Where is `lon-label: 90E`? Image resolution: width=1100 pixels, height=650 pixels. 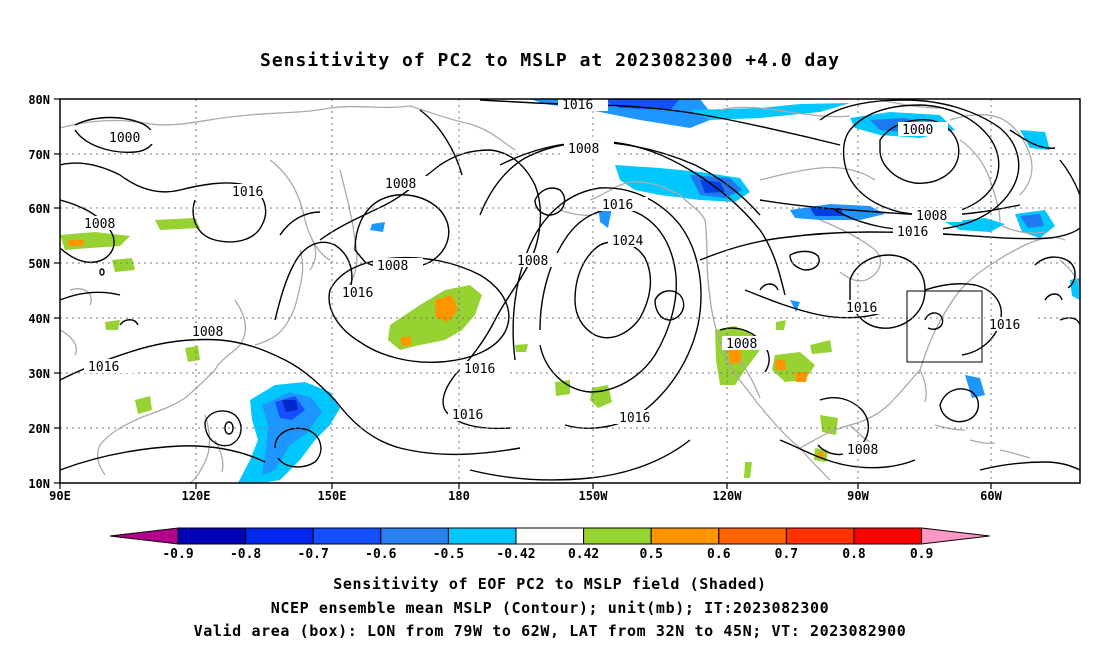 lon-label: 90E is located at coordinates (60, 496).